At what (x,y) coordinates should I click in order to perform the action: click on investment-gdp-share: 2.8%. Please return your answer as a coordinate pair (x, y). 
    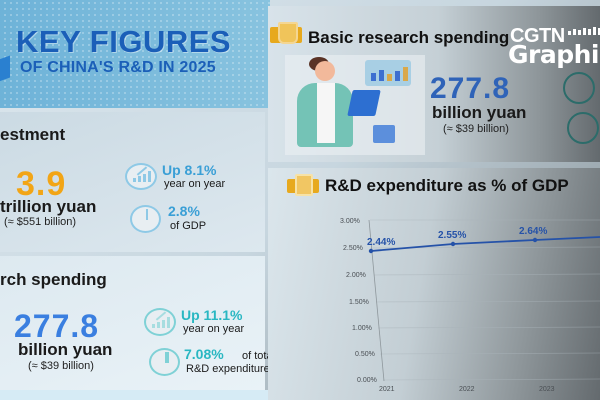
    Looking at the image, I should click on (184, 211).